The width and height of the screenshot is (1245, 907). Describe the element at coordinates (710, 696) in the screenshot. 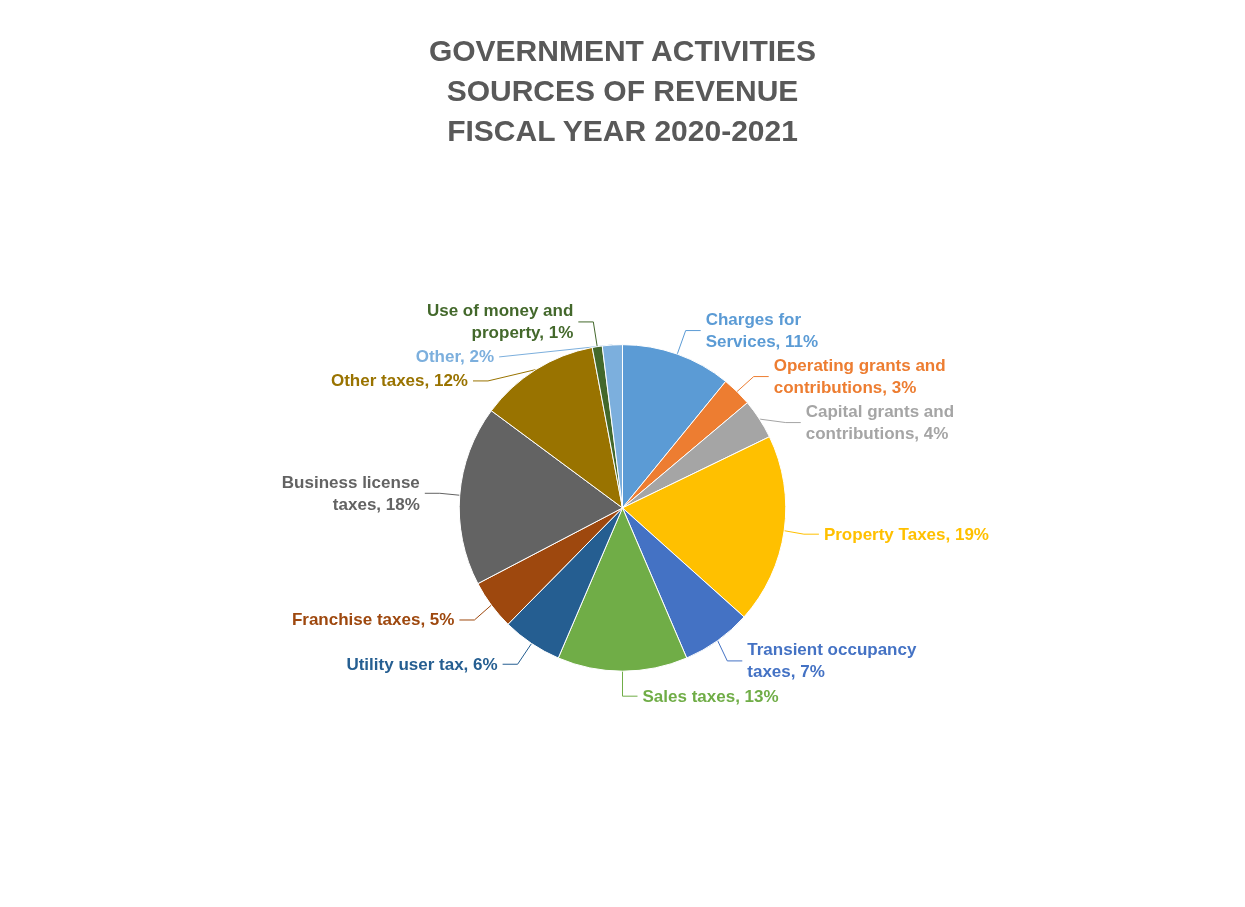

I see `slice-label: Sales taxes, 13%` at that location.